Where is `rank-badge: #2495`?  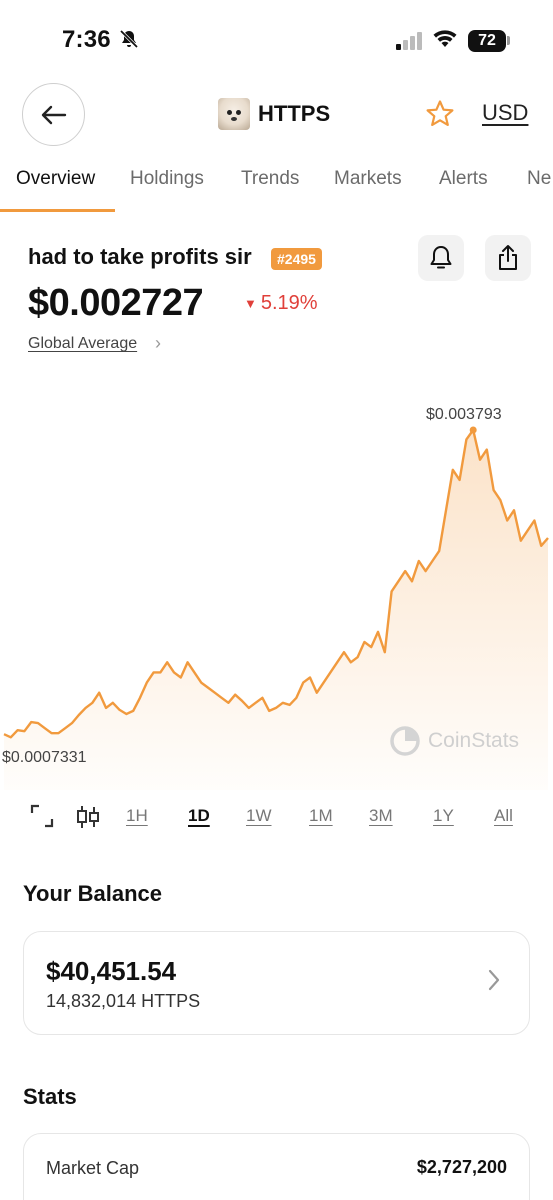
rank-badge: #2495 is located at coordinates (296, 259).